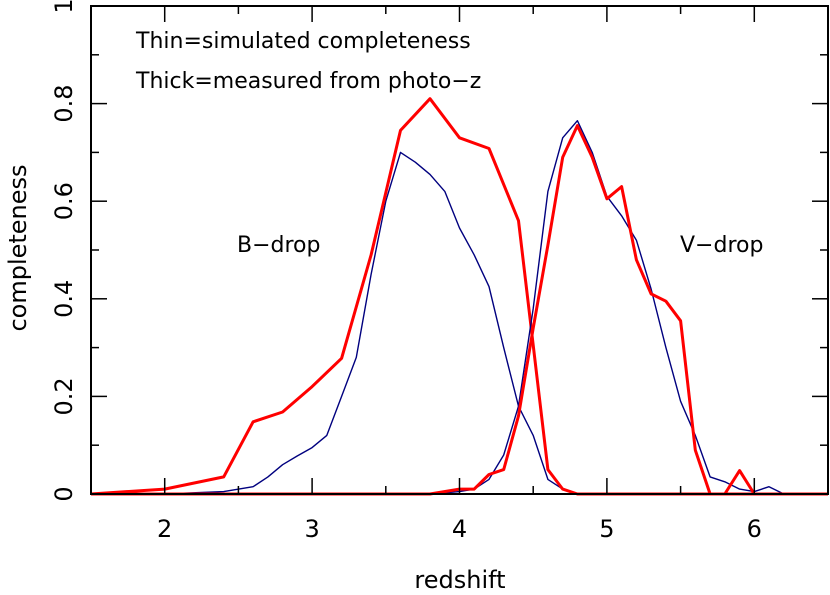 This screenshot has height=595, width=830. Describe the element at coordinates (164, 529) in the screenshot. I see `x-tick-label: 2` at that location.